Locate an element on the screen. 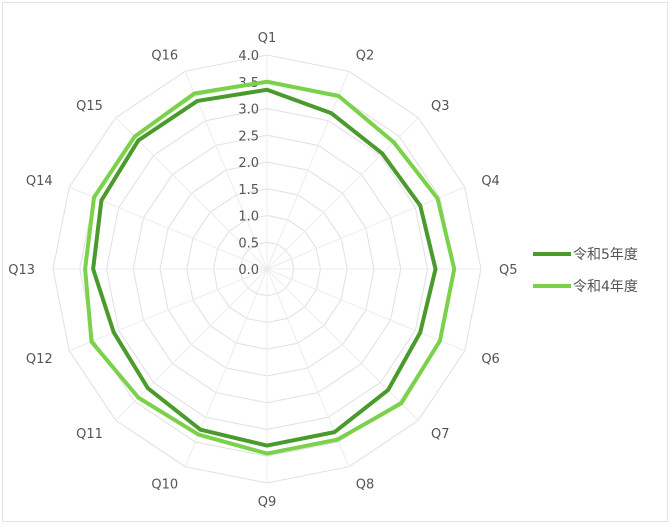  axis-label-q9: Q9 is located at coordinates (267, 502).